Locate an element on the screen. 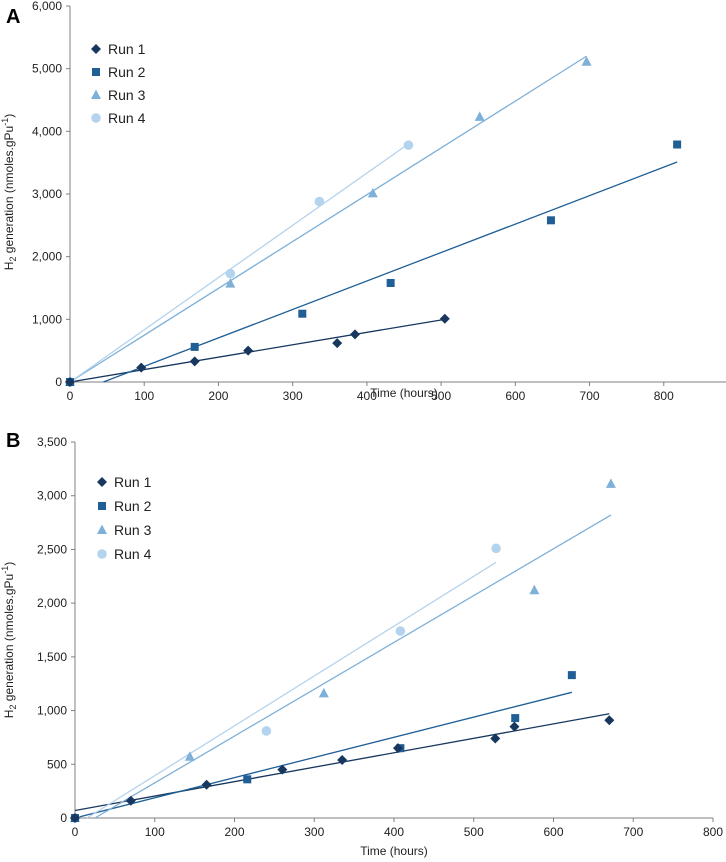 This screenshot has width=726, height=862. x-tick-label: 200 is located at coordinates (234, 832).